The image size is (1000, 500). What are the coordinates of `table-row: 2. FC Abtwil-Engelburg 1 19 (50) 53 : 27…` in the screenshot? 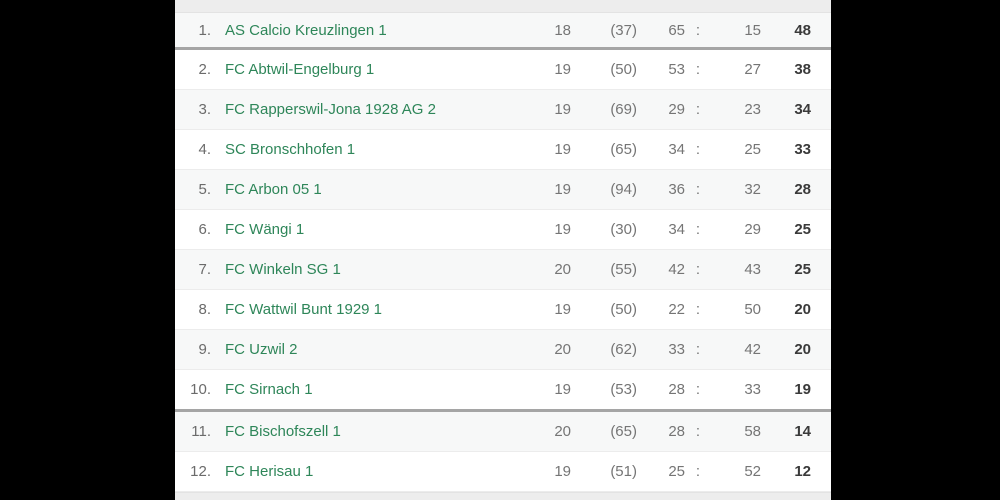 It's located at (503, 70).